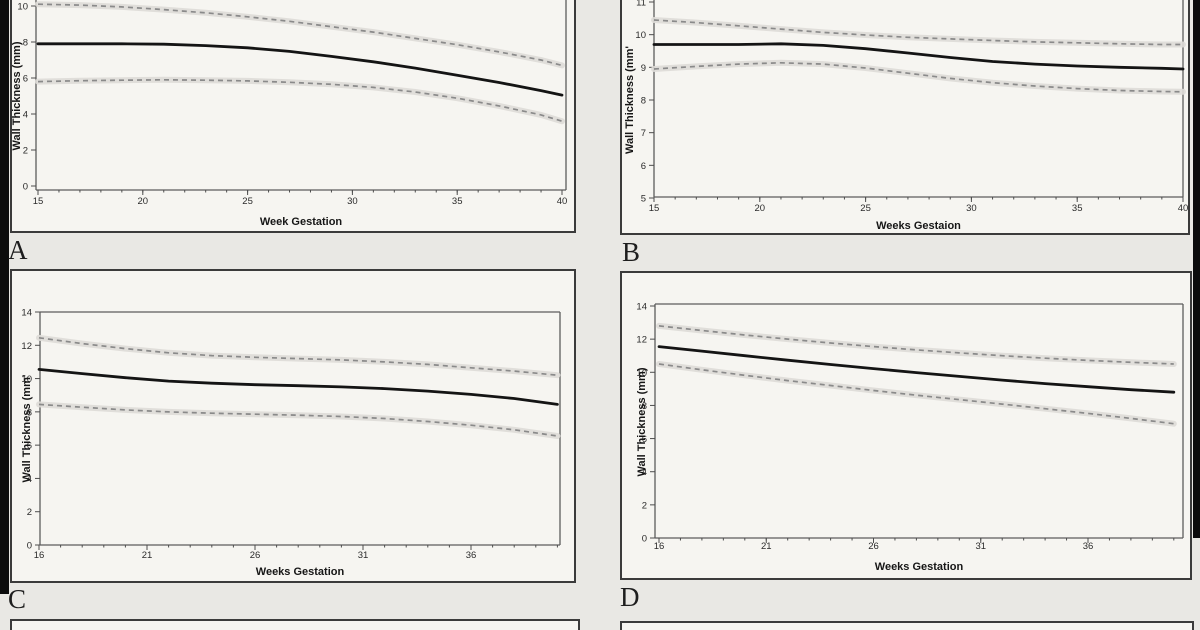  Describe the element at coordinates (4, 297) in the screenshot. I see `scan-edge-left` at that location.